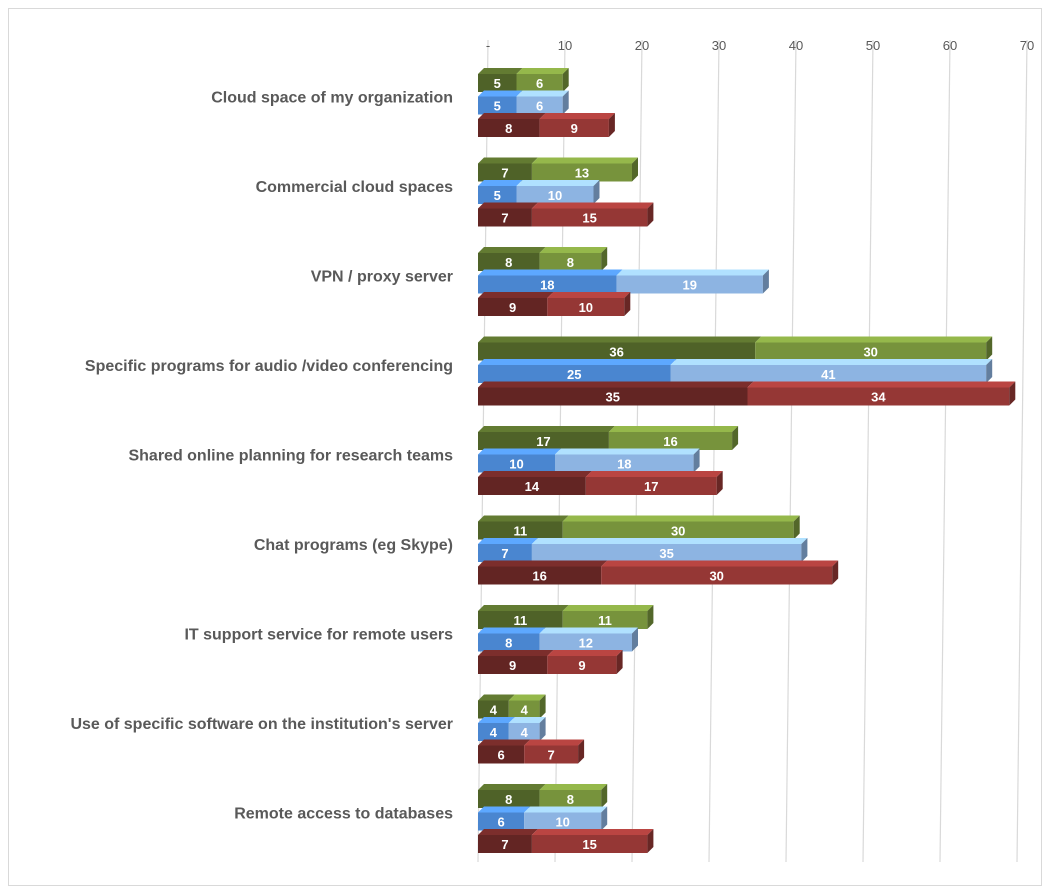  What do you see at coordinates (332, 97) in the screenshot?
I see `category-label: Cloud space of my organization` at bounding box center [332, 97].